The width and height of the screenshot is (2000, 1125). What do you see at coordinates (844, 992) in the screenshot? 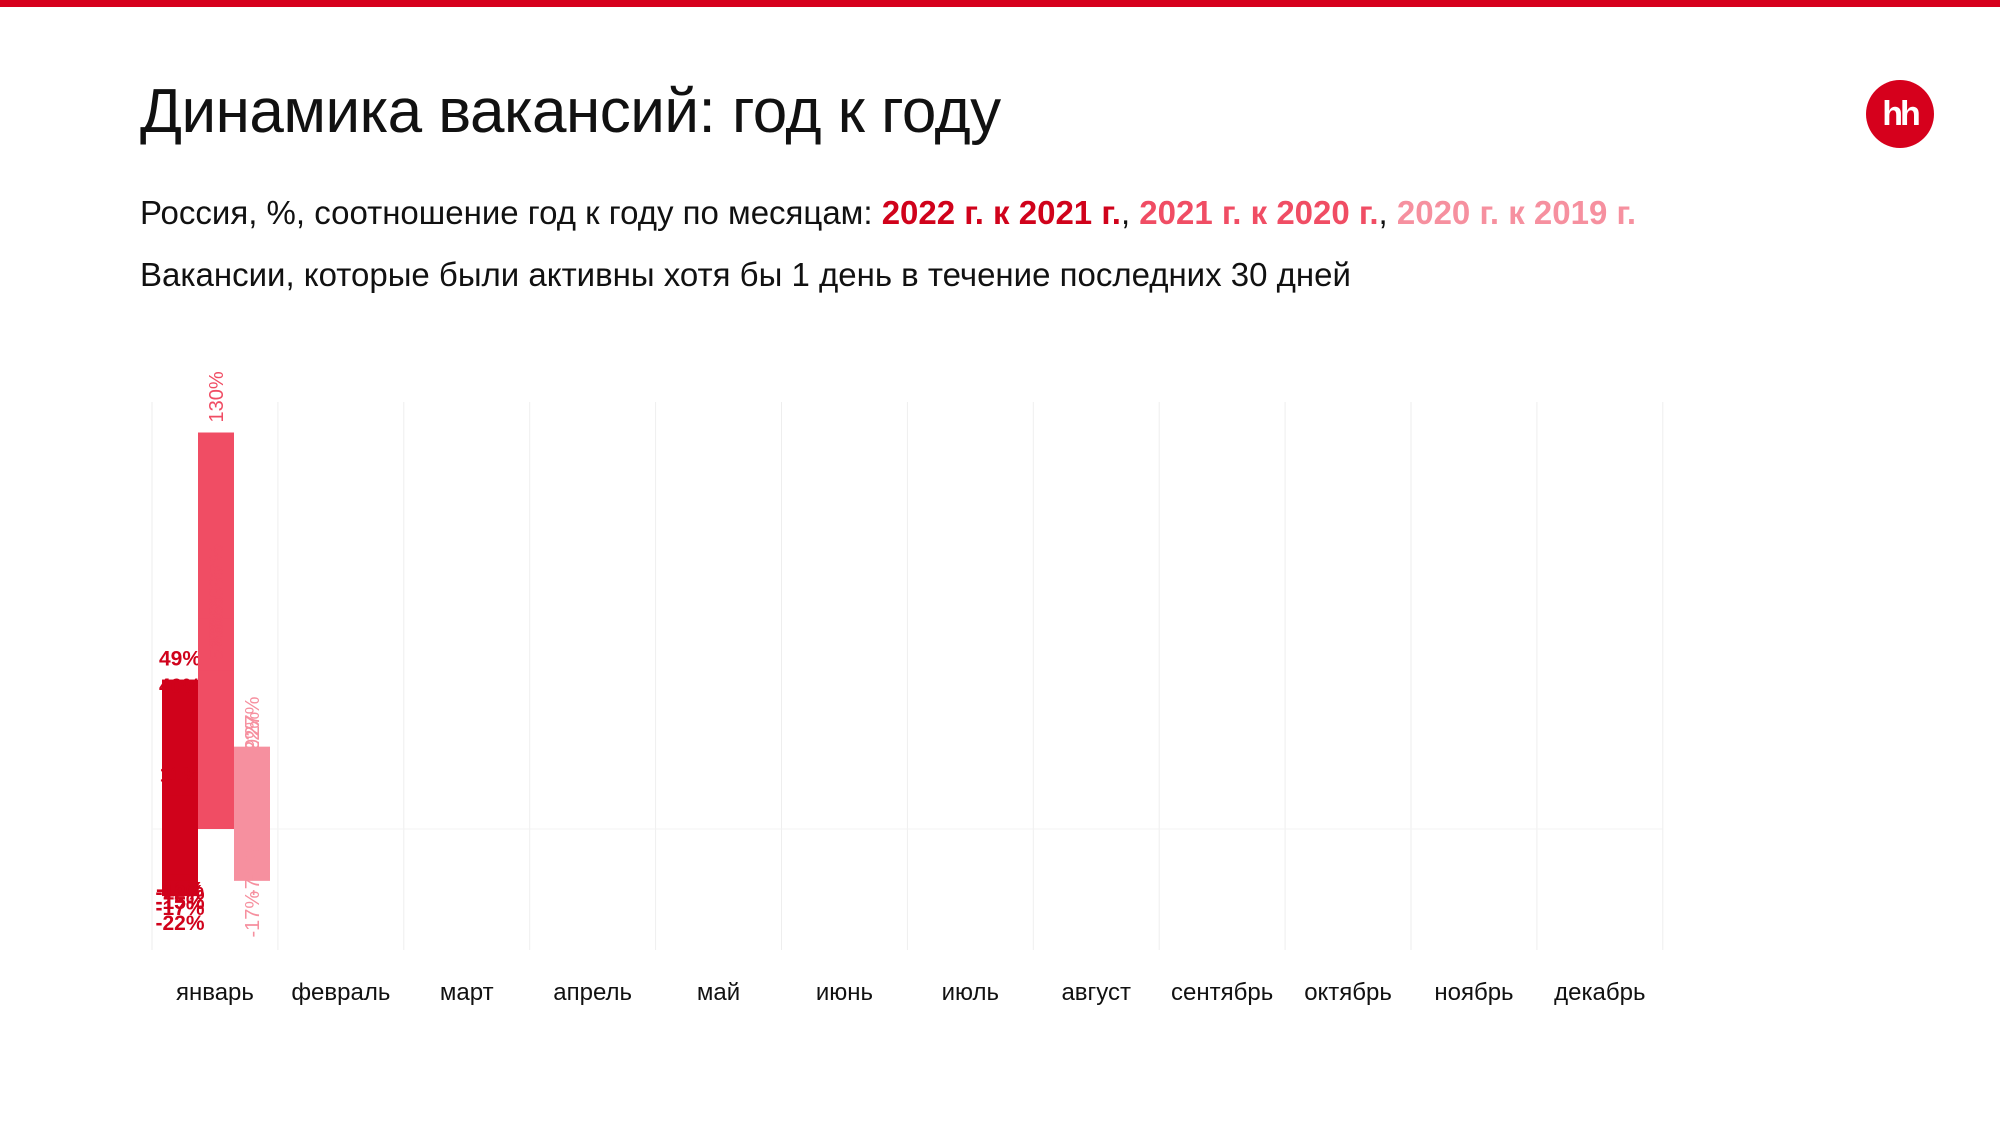
I see `category-label: июнь` at bounding box center [844, 992].